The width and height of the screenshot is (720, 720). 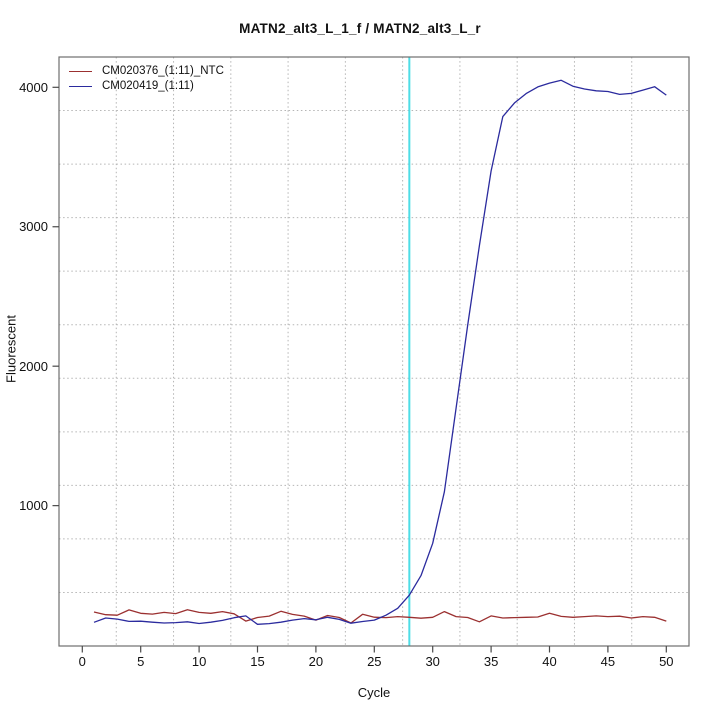 I want to click on x-tick-label: 30, so click(x=432, y=661).